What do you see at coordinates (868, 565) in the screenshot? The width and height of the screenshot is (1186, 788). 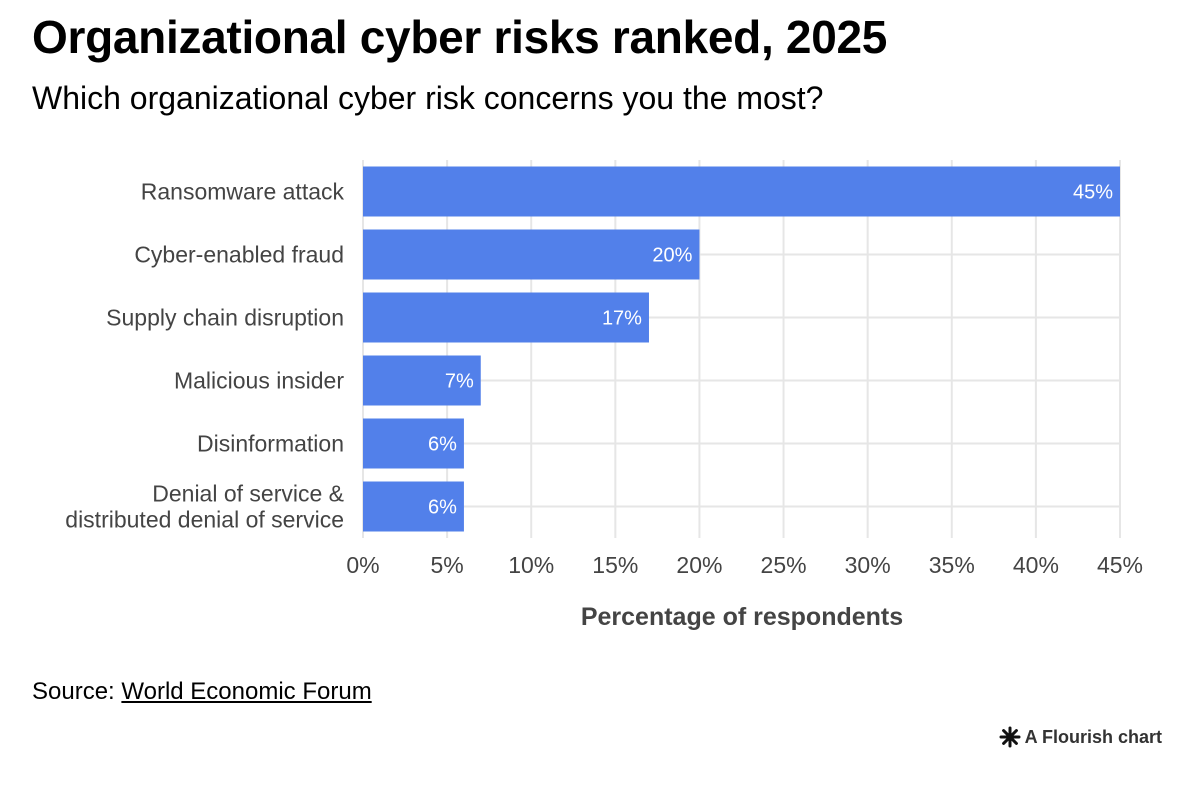 I see `x-tick-label: 30%` at bounding box center [868, 565].